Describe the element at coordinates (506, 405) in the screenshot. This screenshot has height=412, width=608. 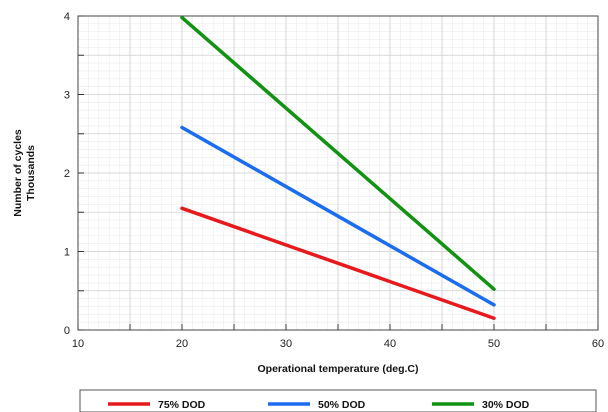
I see `legend-label: 30% DOD` at that location.